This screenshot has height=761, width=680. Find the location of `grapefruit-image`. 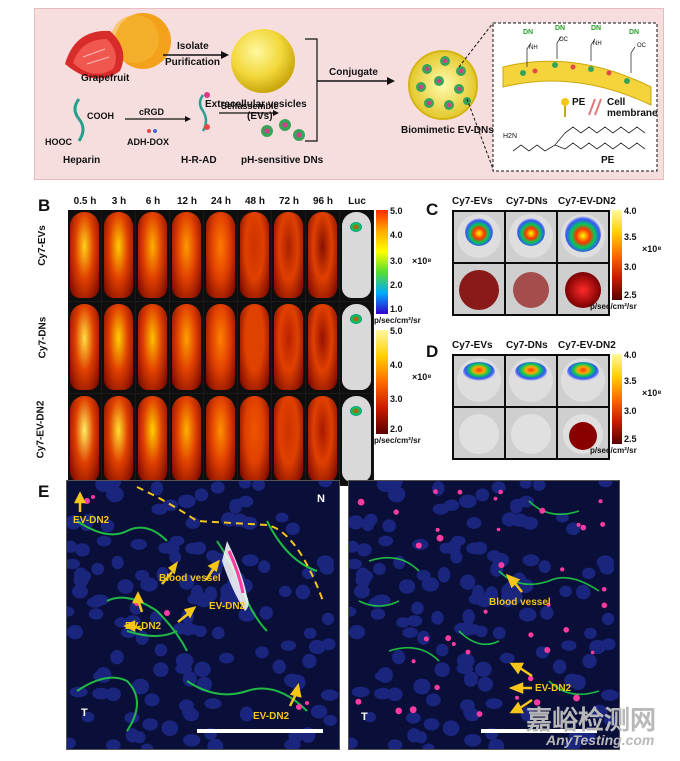

grapefruit-image is located at coordinates (118, 46).